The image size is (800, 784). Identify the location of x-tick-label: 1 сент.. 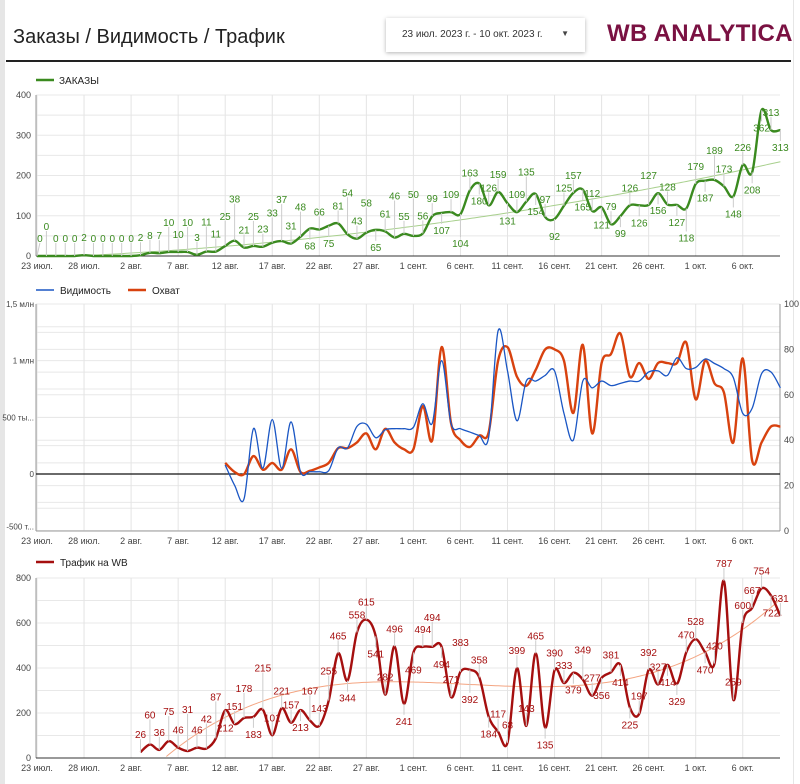
(414, 768).